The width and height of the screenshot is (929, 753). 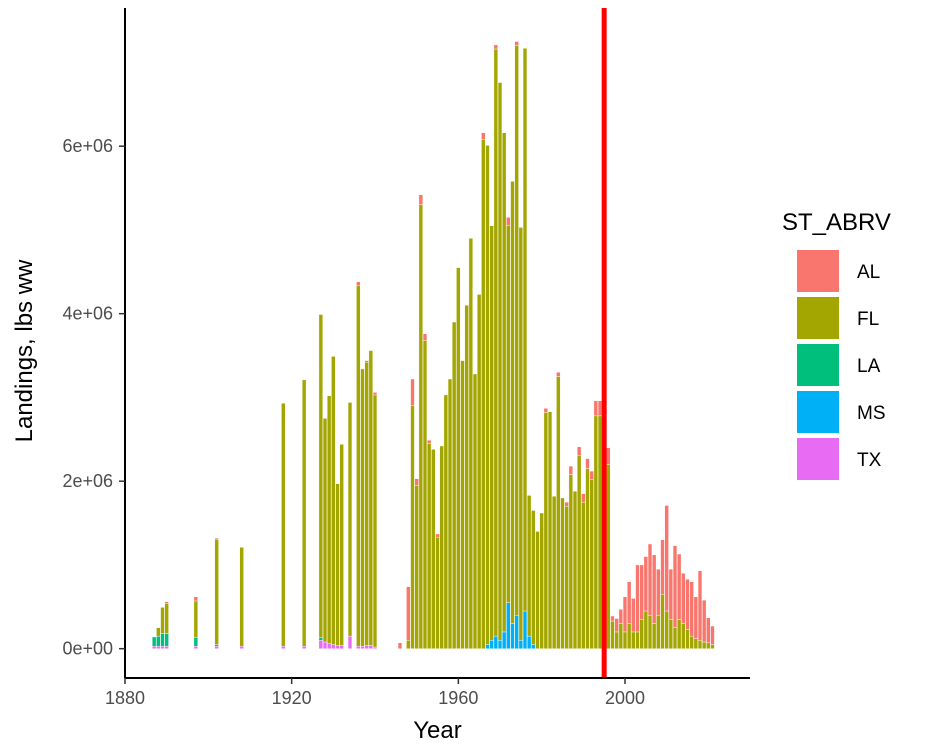 What do you see at coordinates (337, 647) in the screenshot?
I see `bar-segment-tx-1931` at bounding box center [337, 647].